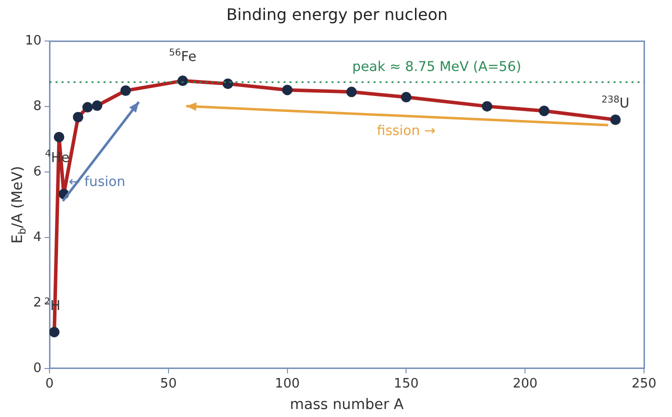 This screenshot has width=672, height=417. What do you see at coordinates (37, 237) in the screenshot?
I see `y-tick-label: 4` at bounding box center [37, 237].